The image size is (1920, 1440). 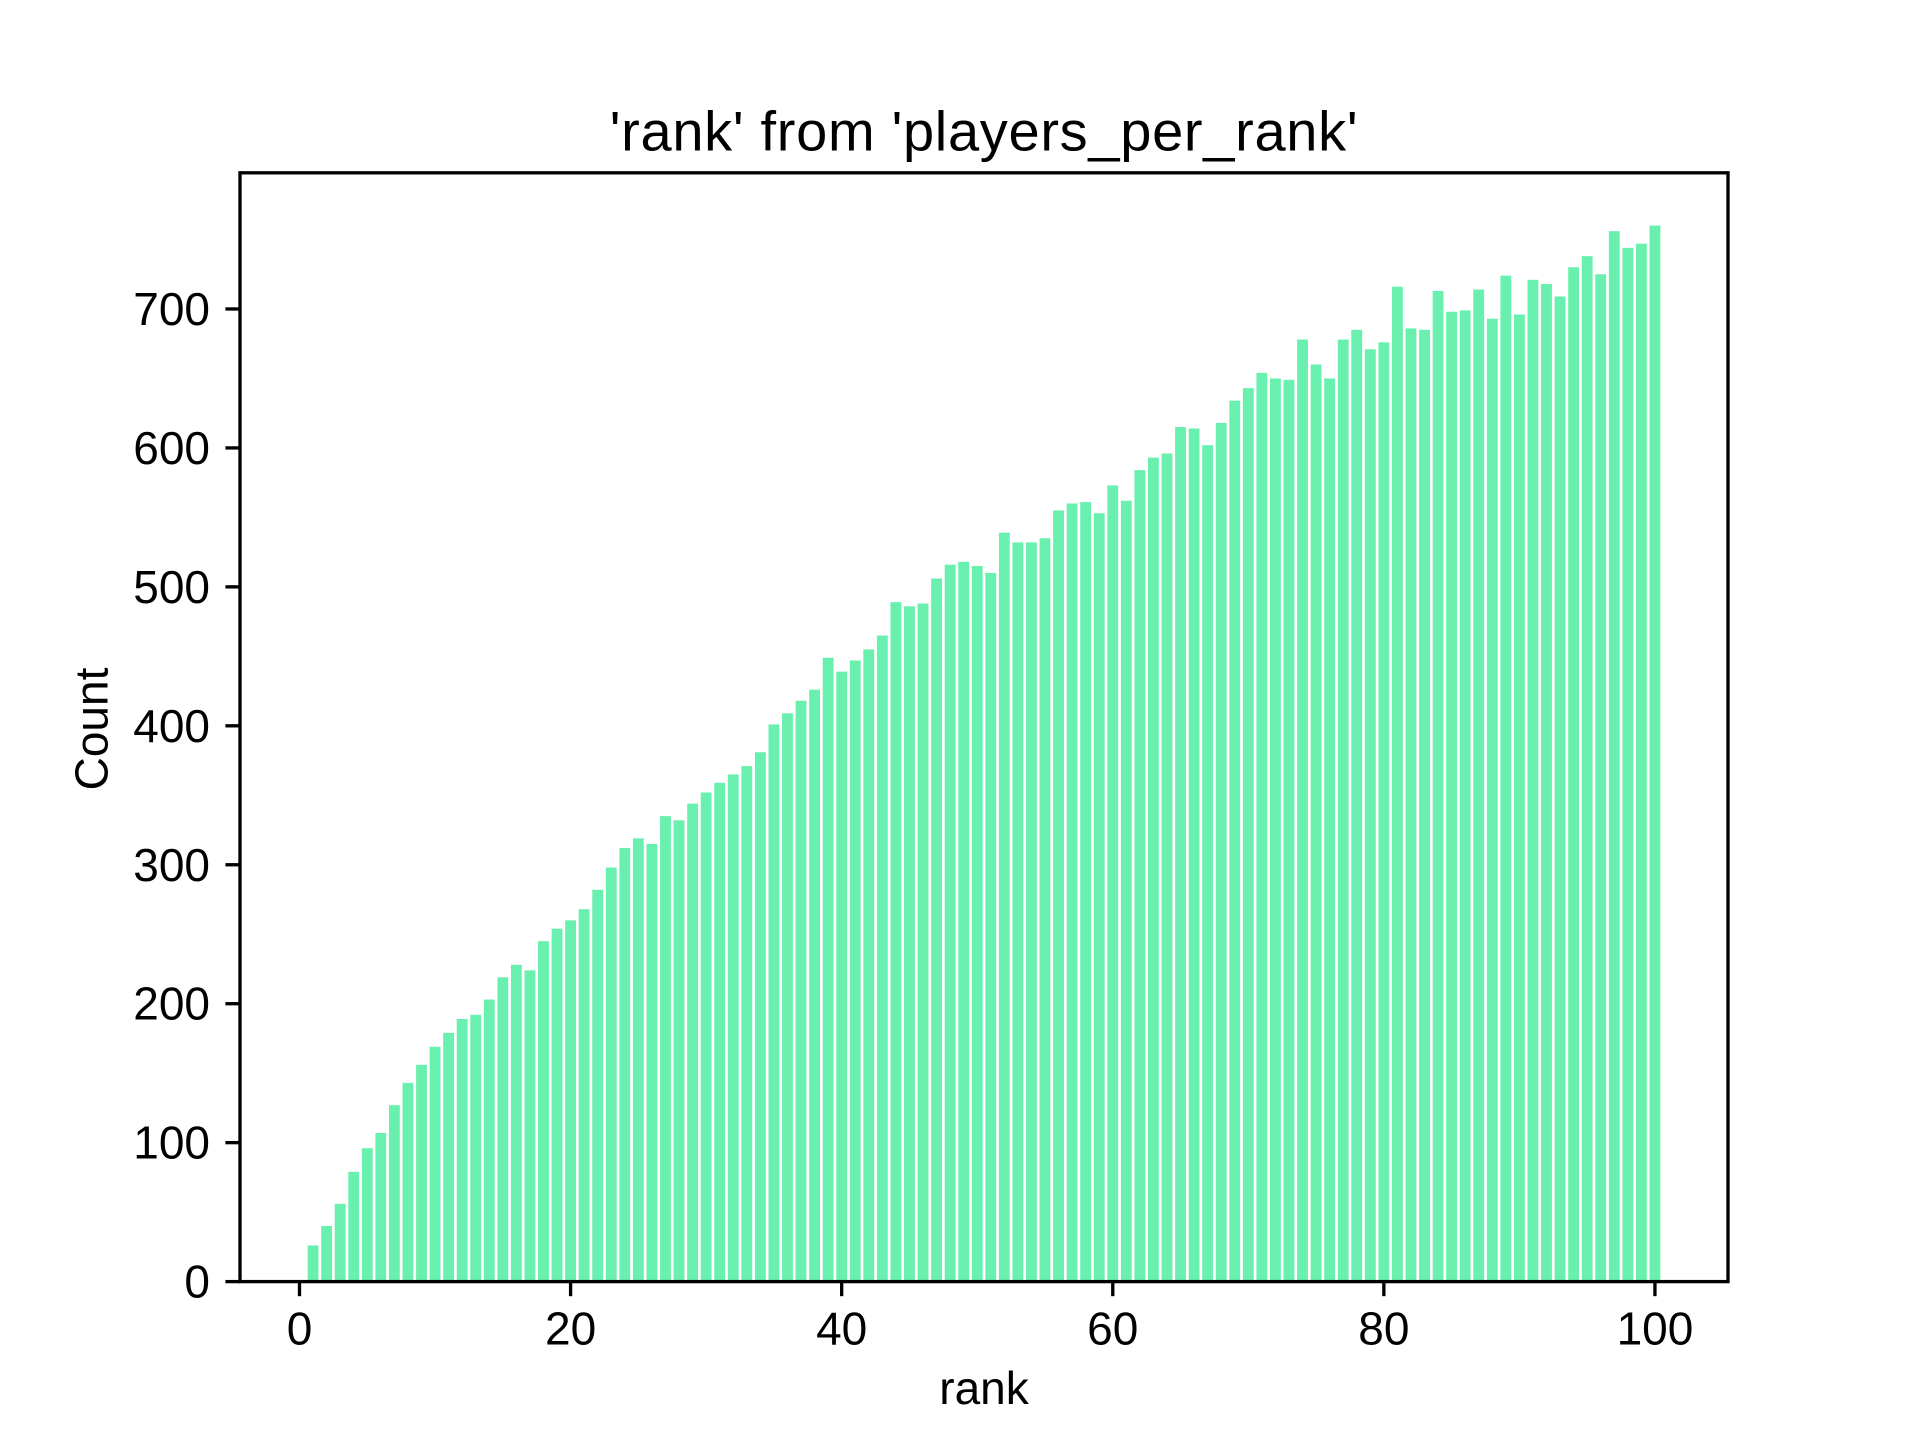 I want to click on svg-text: 'rank' from 'players_per_rank', so click(x=984, y=131).